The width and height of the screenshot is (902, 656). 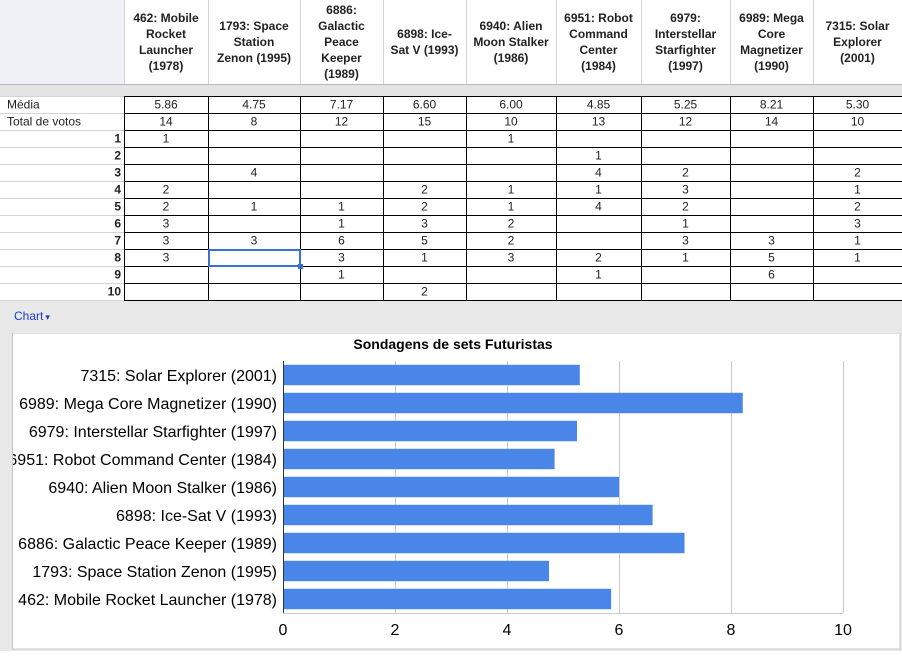 I want to click on table-cell: 5.30, so click(x=858, y=105).